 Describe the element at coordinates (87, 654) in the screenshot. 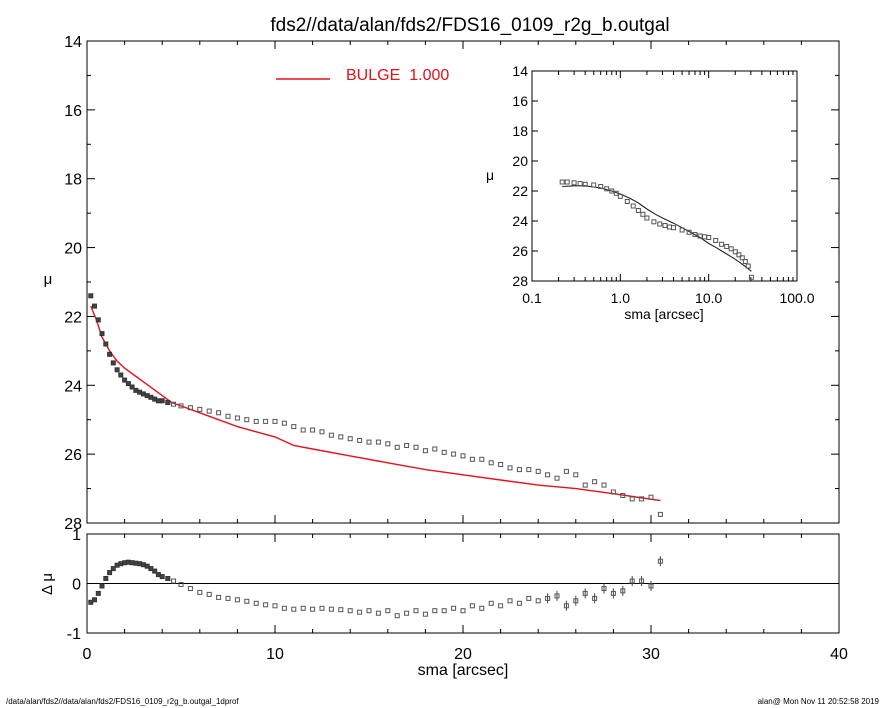

I see `residual-x-tick-label: 0` at that location.